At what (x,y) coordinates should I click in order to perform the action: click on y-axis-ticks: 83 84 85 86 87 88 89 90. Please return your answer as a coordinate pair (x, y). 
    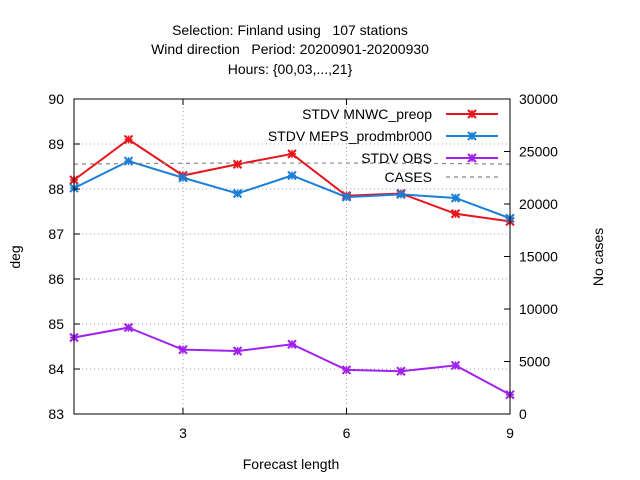
    Looking at the image, I should click on (64, 256).